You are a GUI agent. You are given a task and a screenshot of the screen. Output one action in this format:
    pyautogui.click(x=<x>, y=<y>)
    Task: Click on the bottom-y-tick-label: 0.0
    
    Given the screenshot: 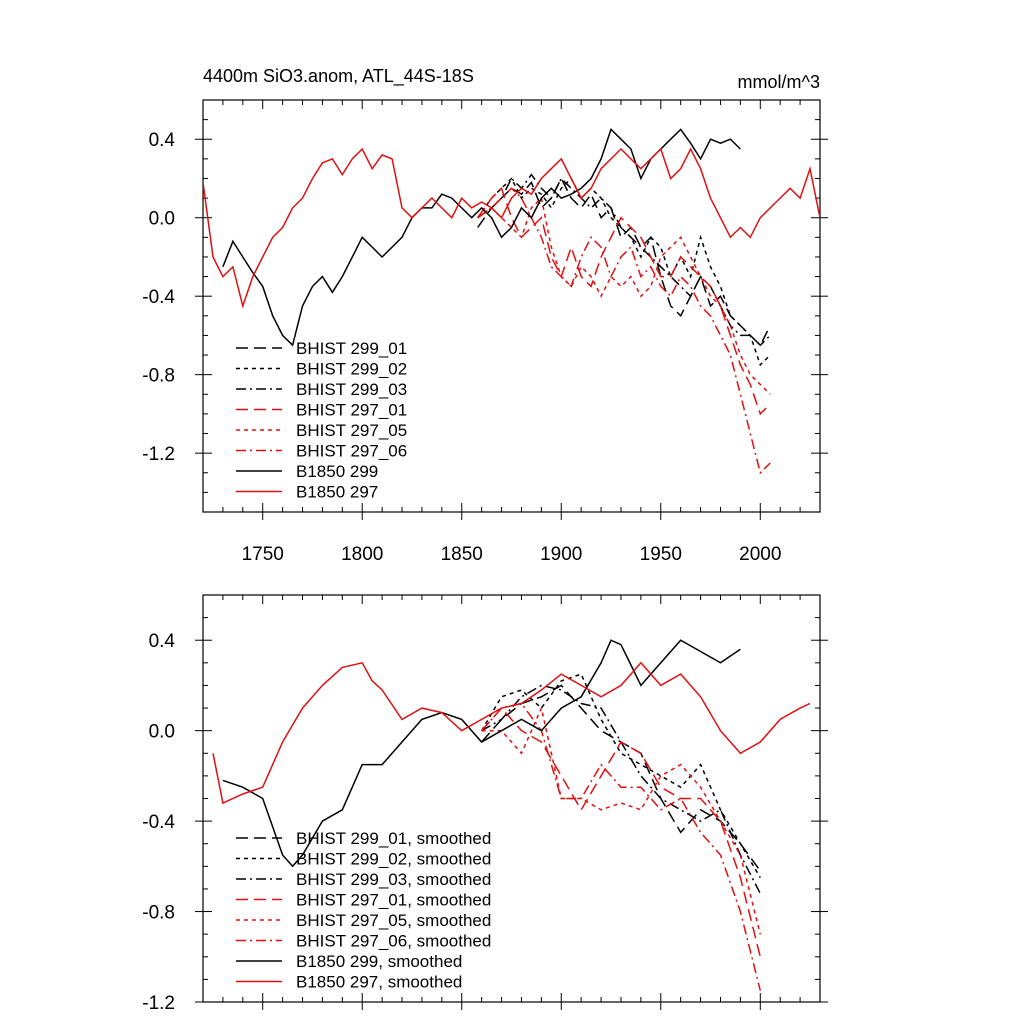 What is the action you would take?
    pyautogui.click(x=162, y=732)
    